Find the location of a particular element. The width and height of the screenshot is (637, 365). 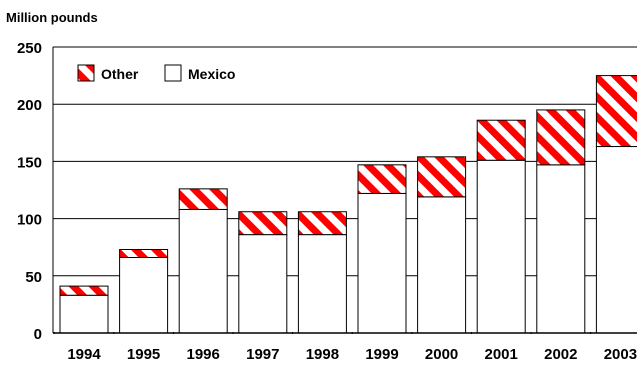

legend: Other Mexico is located at coordinates (156, 73).